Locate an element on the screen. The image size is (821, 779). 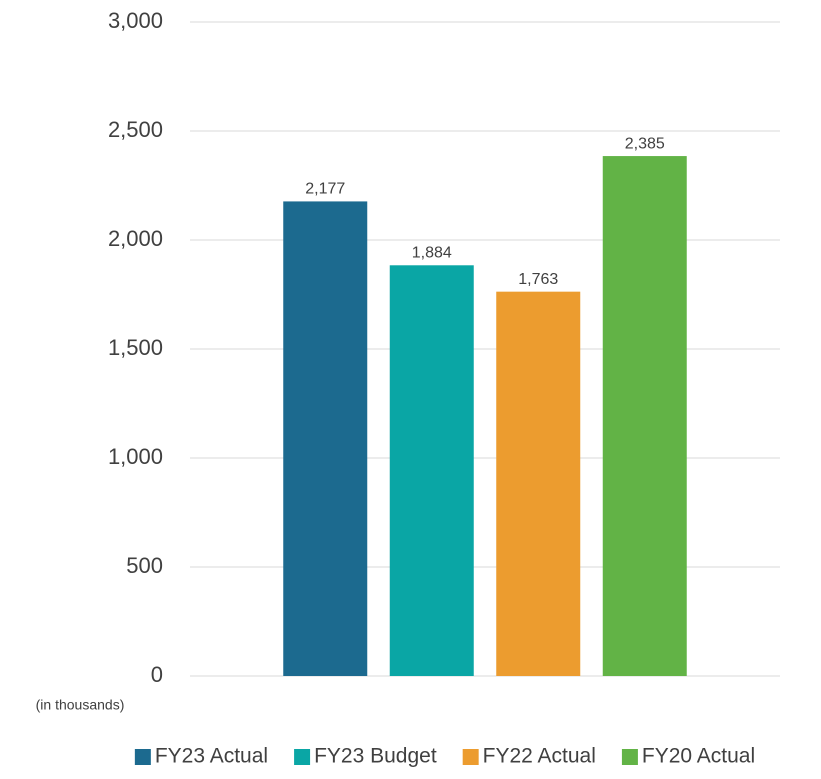
unit-annotation: (in thousands) is located at coordinates (80, 705).